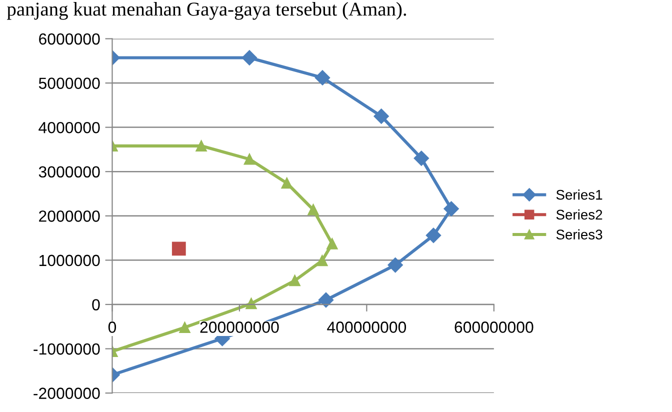 This screenshot has height=412, width=672. Describe the element at coordinates (69, 260) in the screenshot. I see `y-tick-label: 1000000` at that location.